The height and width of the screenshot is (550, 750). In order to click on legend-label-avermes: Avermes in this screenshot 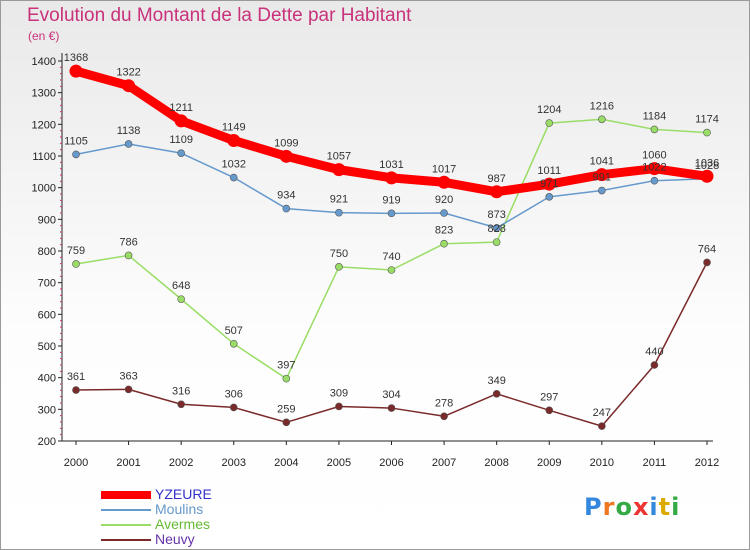, I will do `click(182, 524)`.